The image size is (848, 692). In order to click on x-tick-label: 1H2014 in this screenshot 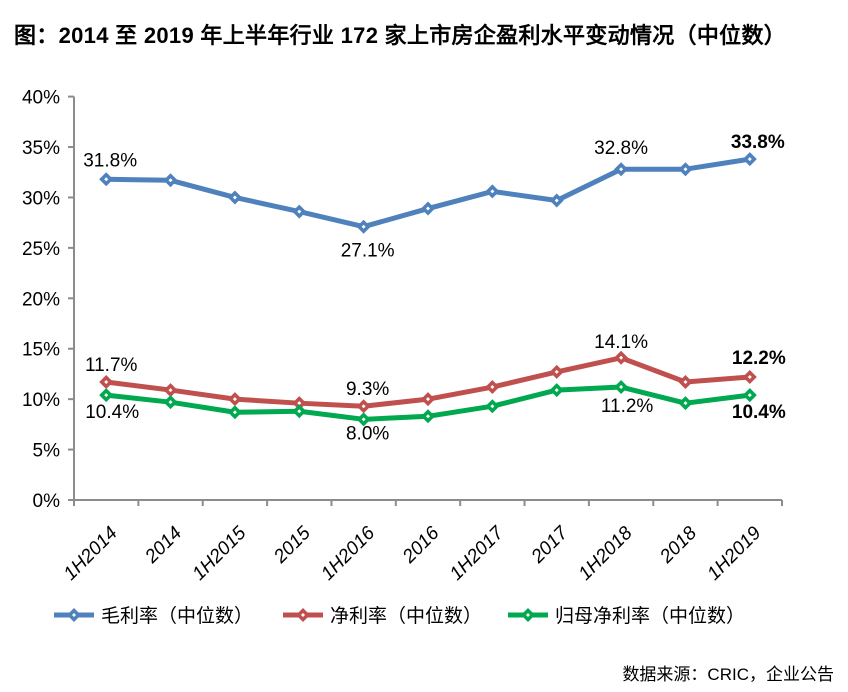, I will do `click(91, 554)`.